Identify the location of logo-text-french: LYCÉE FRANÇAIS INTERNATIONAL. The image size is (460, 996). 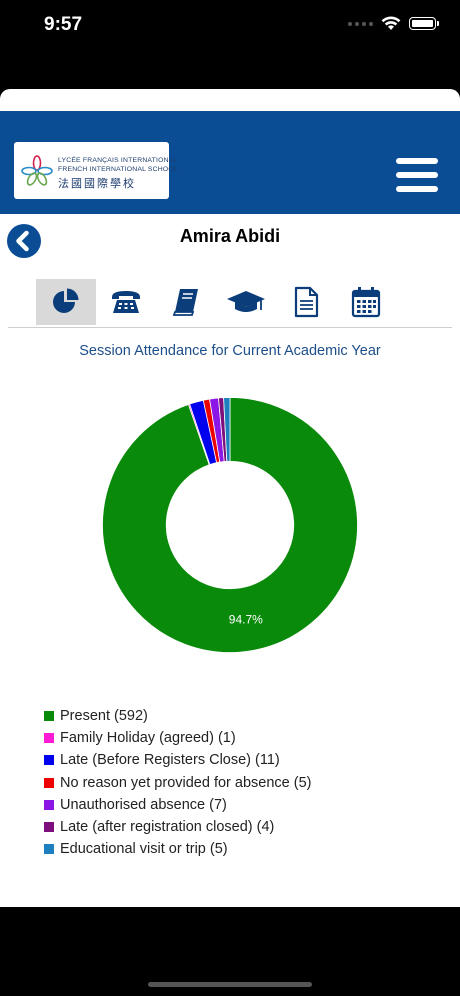
(118, 160).